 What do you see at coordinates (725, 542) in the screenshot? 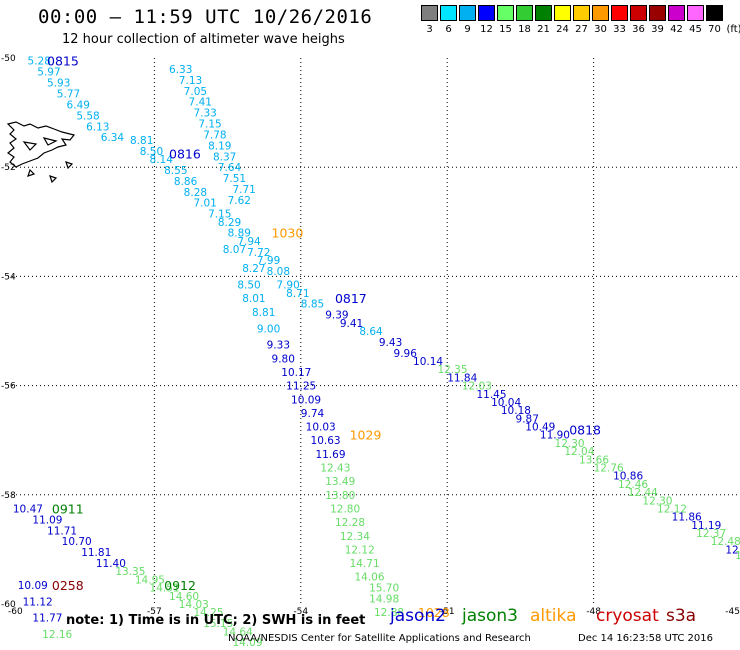
I see `swh-value: 12.48` at bounding box center [725, 542].